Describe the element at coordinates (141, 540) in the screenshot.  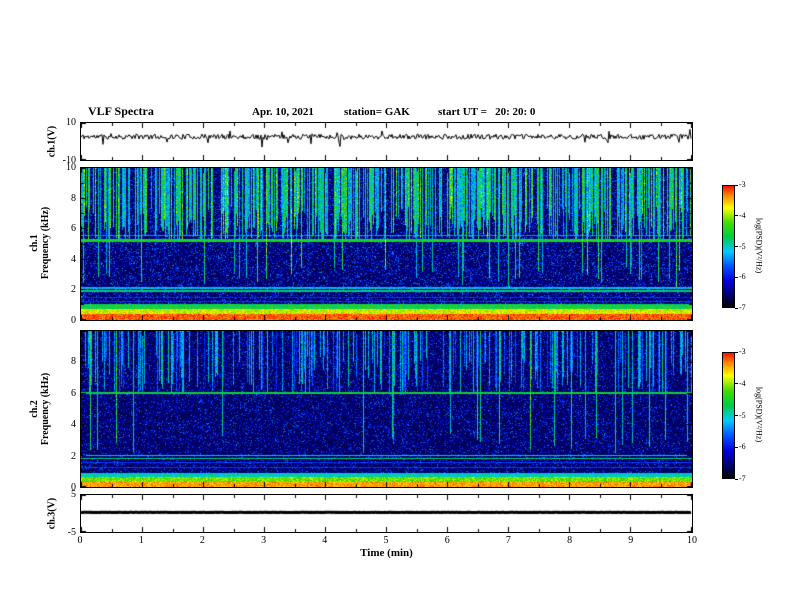
I see `x-tick-label: 1` at that location.